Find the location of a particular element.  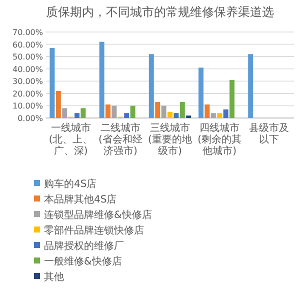

title: 质保期内，不同城市的常规维修保养渠道选 is located at coordinates (160, 12).